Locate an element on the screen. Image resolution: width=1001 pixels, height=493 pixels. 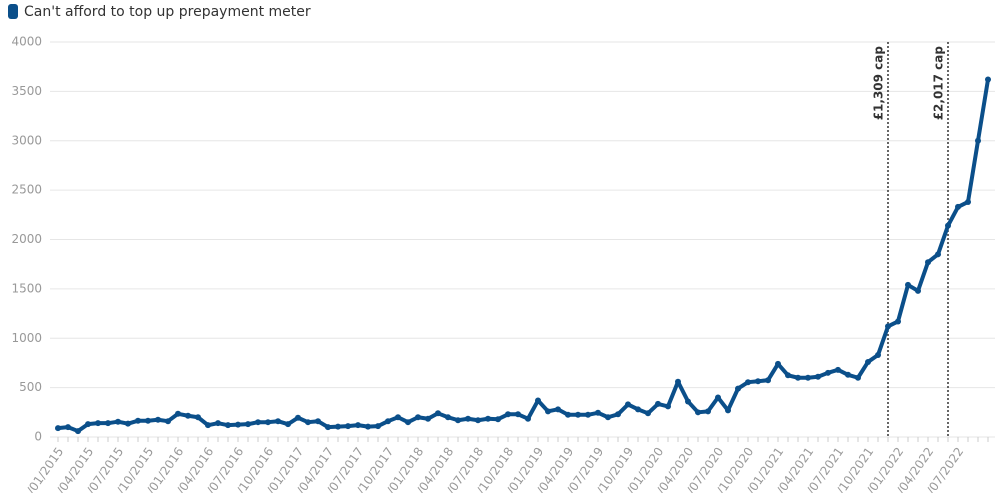
y-tick-label: 1500 is located at coordinates (26, 288).